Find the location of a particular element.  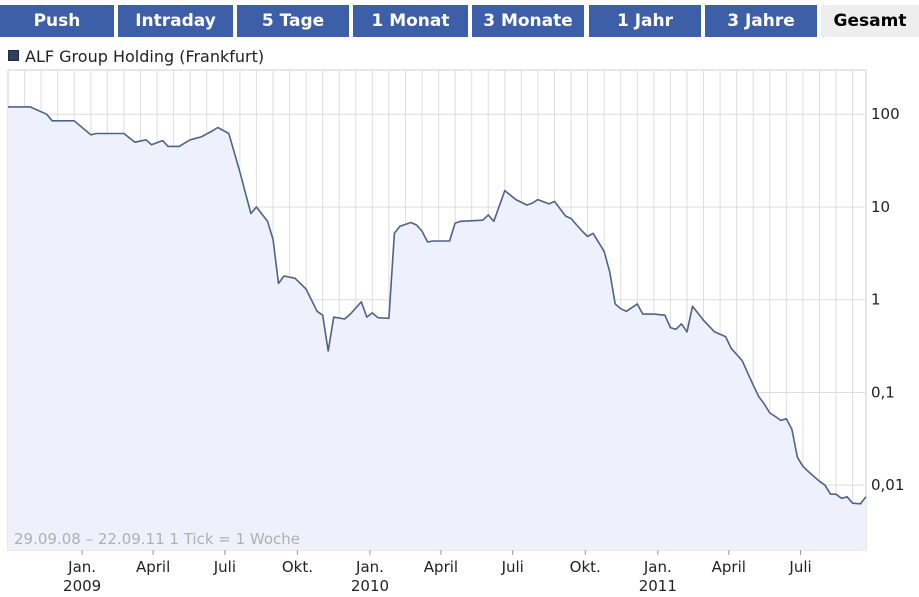

x-tick-year: 2011 is located at coordinates (658, 586).